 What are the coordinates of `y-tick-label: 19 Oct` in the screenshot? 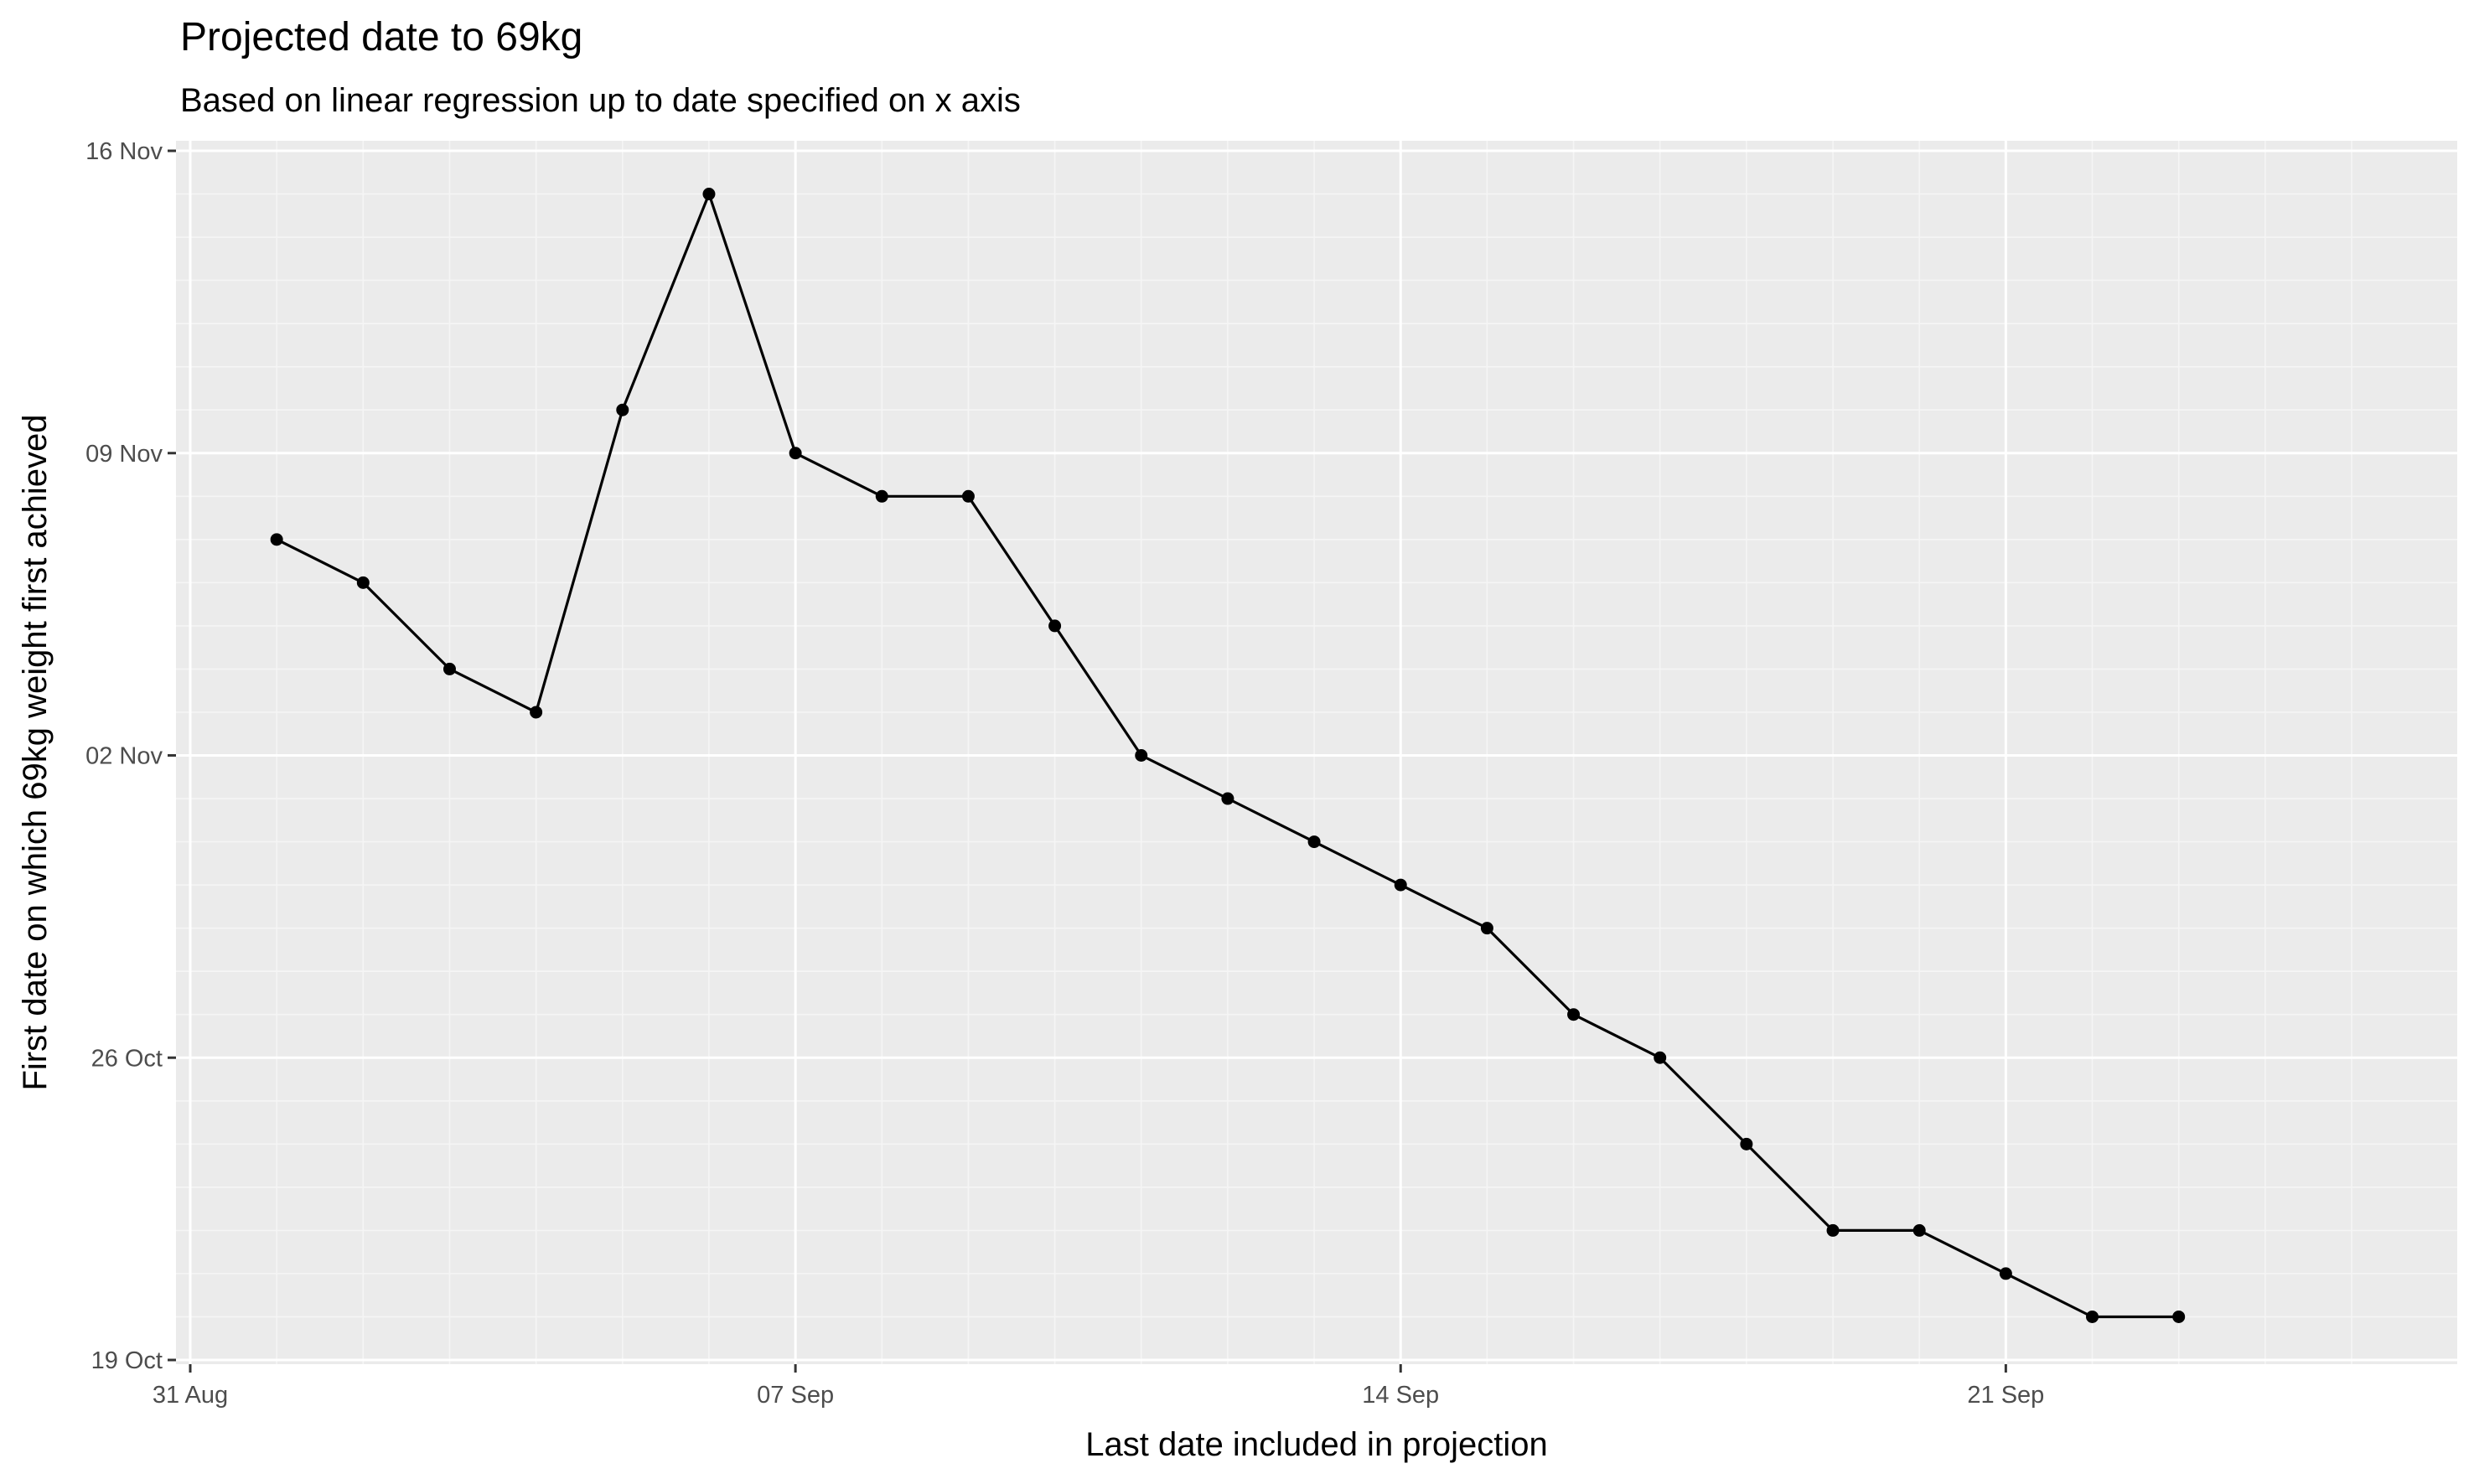 It's located at (127, 1360).